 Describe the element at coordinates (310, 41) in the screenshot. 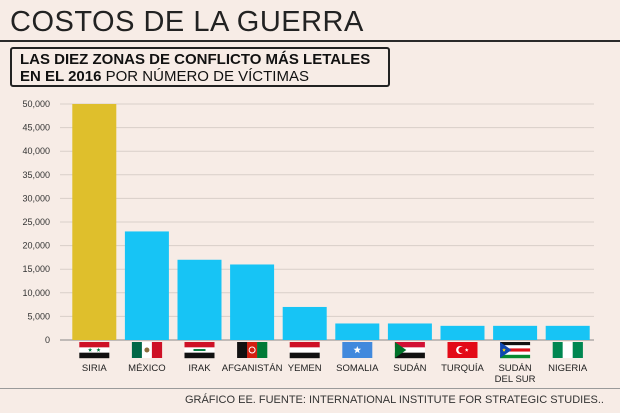

I see `title-divider` at that location.